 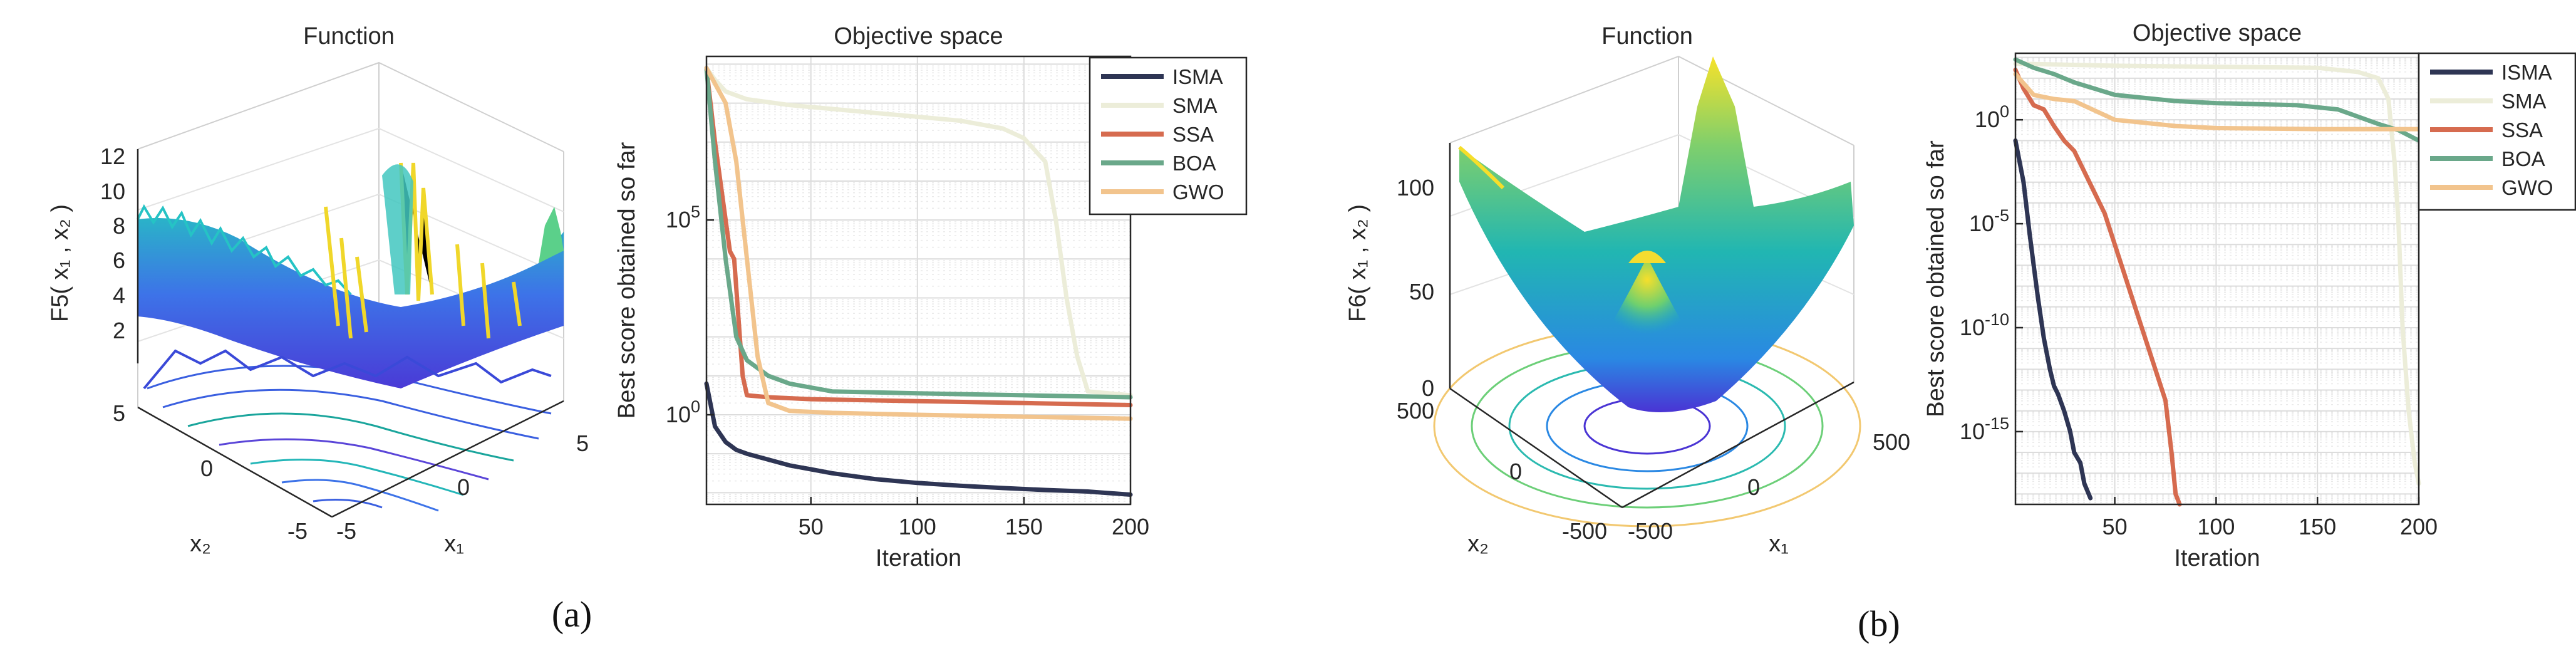 I want to click on surface-zlabel-a: F5( x₁ , x₂ ), so click(x=60, y=263).